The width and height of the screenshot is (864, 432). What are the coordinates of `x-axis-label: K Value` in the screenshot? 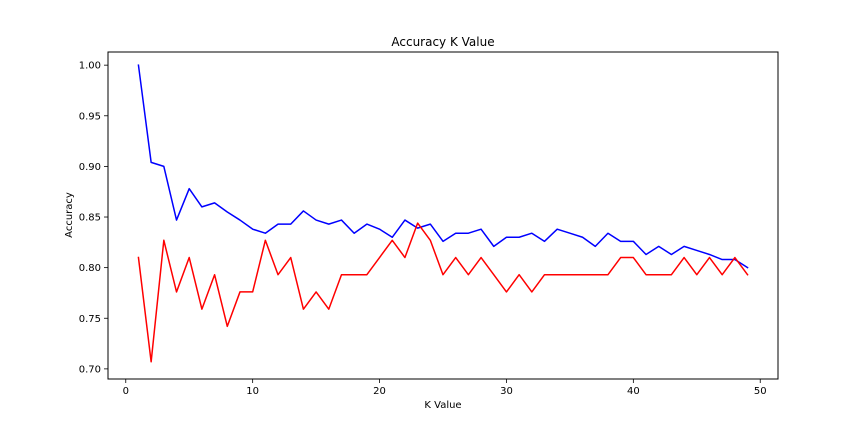 It's located at (442, 405).